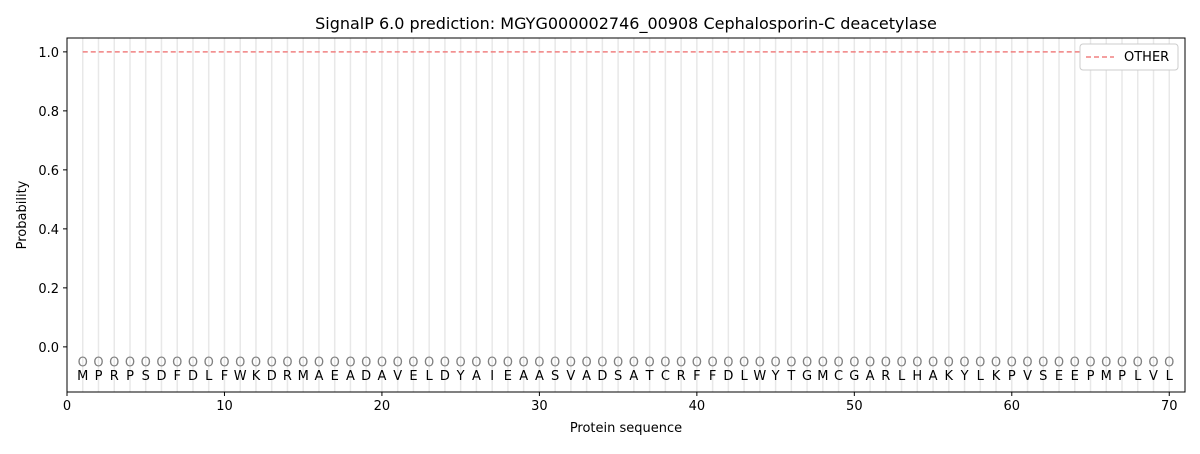 Image resolution: width=1200 pixels, height=454 pixels. Describe the element at coordinates (697, 406) in the screenshot. I see `x-tick-label: 40` at that location.